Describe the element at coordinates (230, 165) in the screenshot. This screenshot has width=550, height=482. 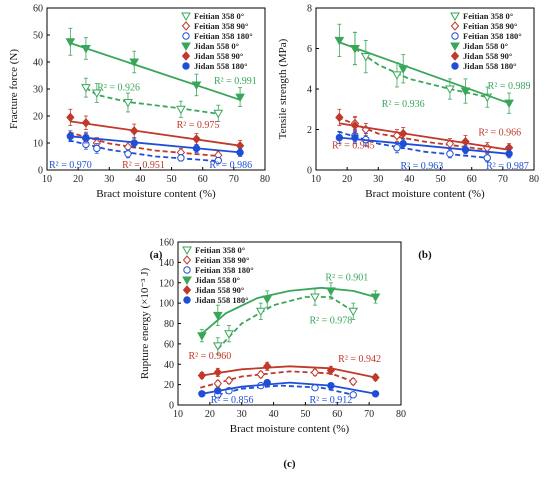
I see `r2-annotation: R² = 0.986` at that location.